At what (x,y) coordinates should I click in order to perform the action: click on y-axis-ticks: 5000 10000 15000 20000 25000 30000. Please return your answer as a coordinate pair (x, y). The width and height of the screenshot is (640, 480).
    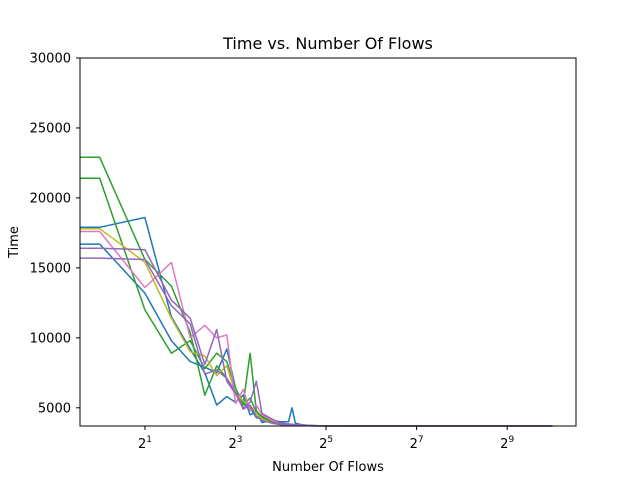
    Looking at the image, I should click on (55, 234).